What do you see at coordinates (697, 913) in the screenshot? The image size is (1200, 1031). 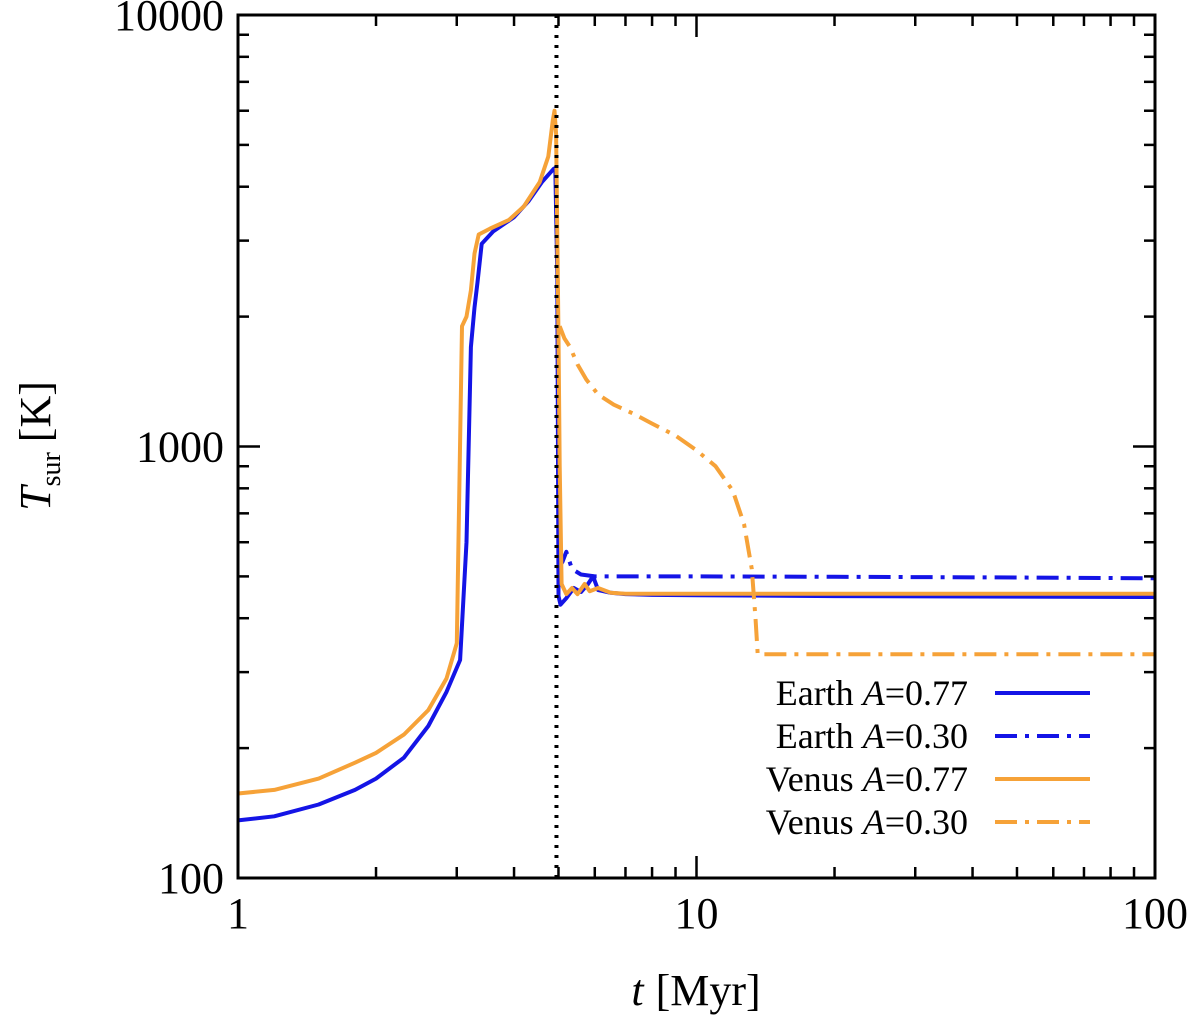 I see `x-tick-label: 10` at bounding box center [697, 913].